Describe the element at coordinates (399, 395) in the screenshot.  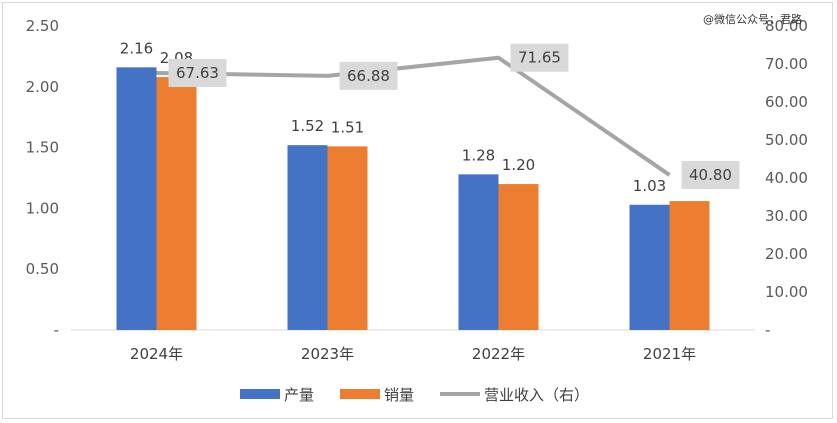
I see `legend-label: 销量` at that location.